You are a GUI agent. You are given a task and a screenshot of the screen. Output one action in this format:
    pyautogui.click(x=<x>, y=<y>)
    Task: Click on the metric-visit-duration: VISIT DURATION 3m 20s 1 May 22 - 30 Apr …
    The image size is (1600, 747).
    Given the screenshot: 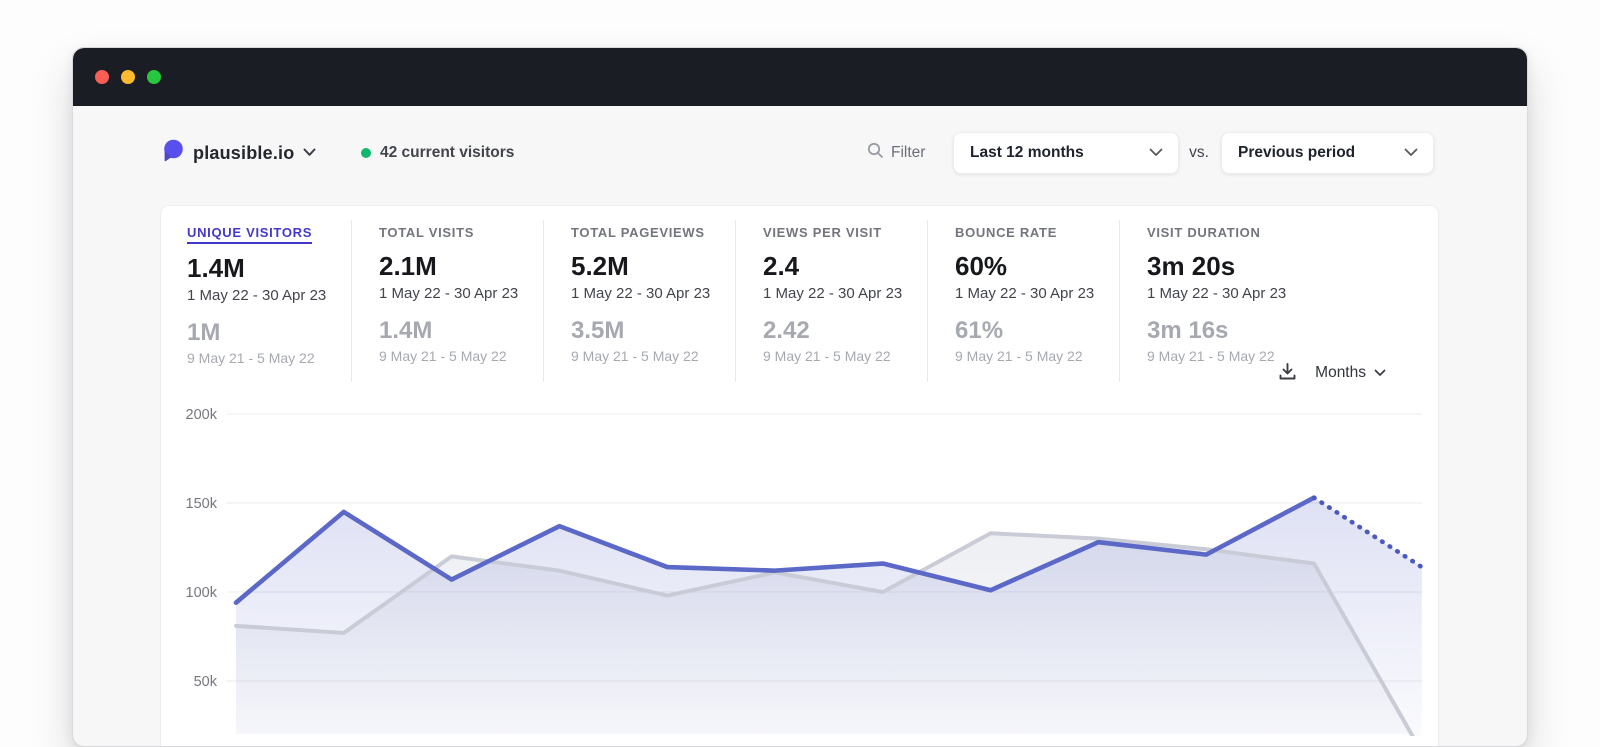 What is the action you would take?
    pyautogui.click(x=1278, y=301)
    